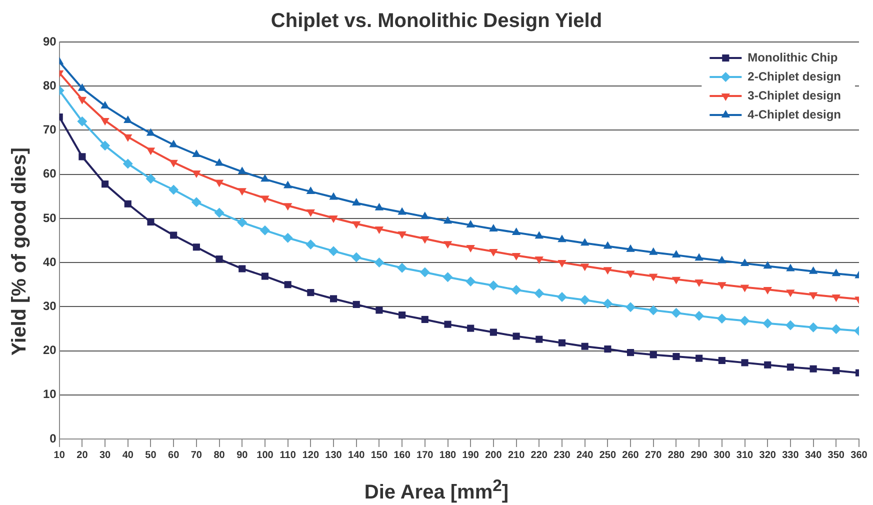 The width and height of the screenshot is (873, 505). I want to click on x-tick-label: 190, so click(471, 455).